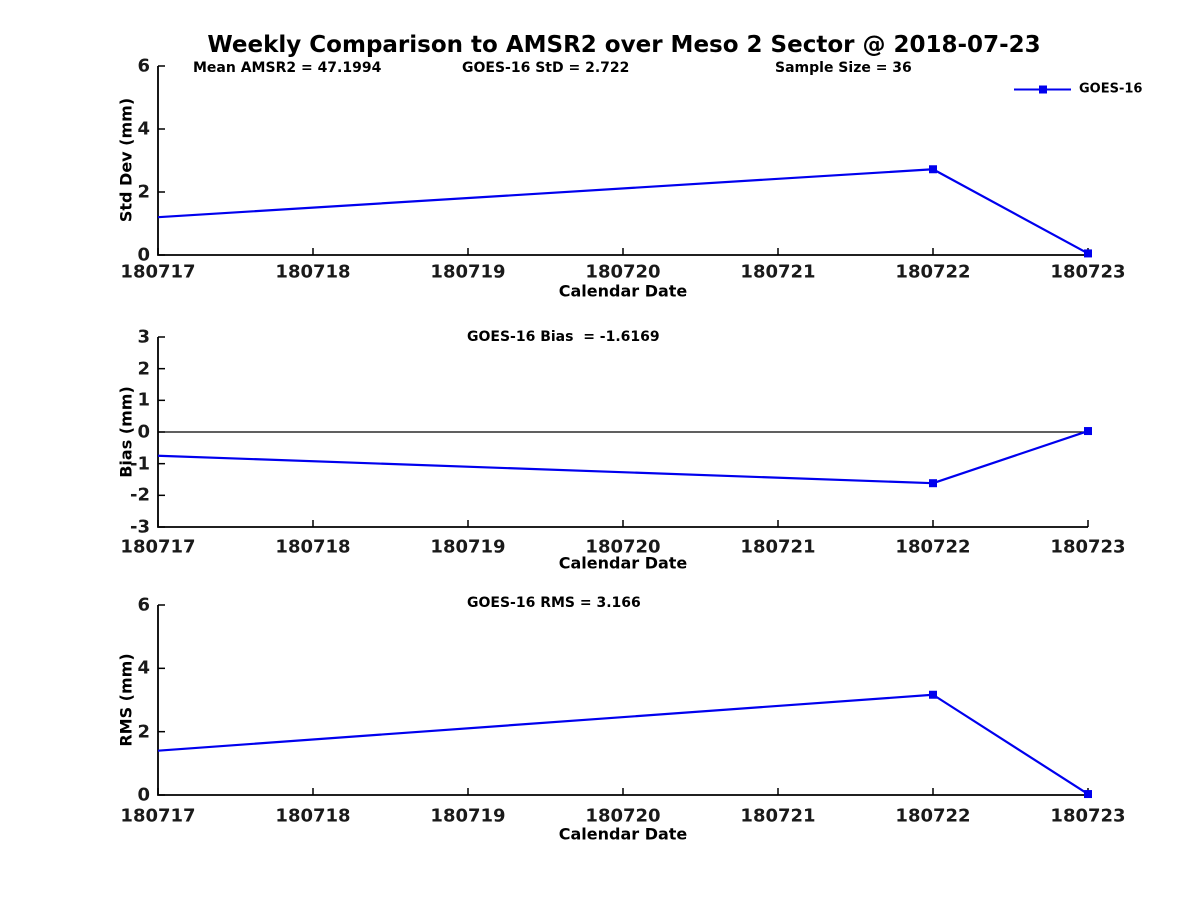  I want to click on legend: GOES-16, so click(1078, 89).